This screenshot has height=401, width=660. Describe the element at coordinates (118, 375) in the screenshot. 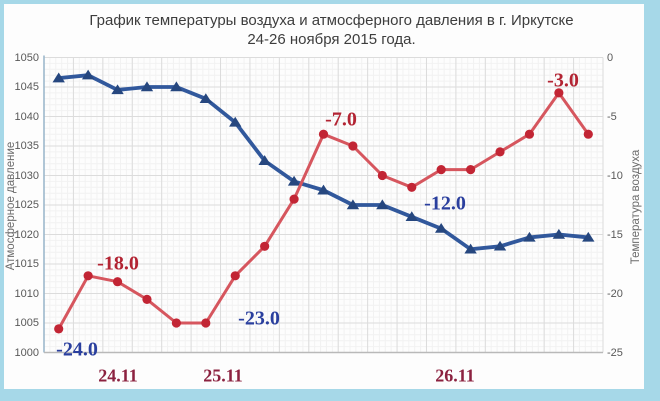

I see `x-axis-day-label: 24.11` at that location.